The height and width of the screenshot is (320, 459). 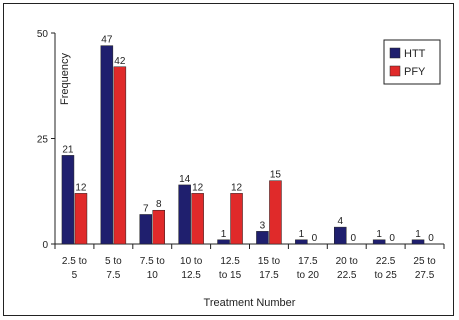 I want to click on data-label: 8, so click(x=159, y=204).